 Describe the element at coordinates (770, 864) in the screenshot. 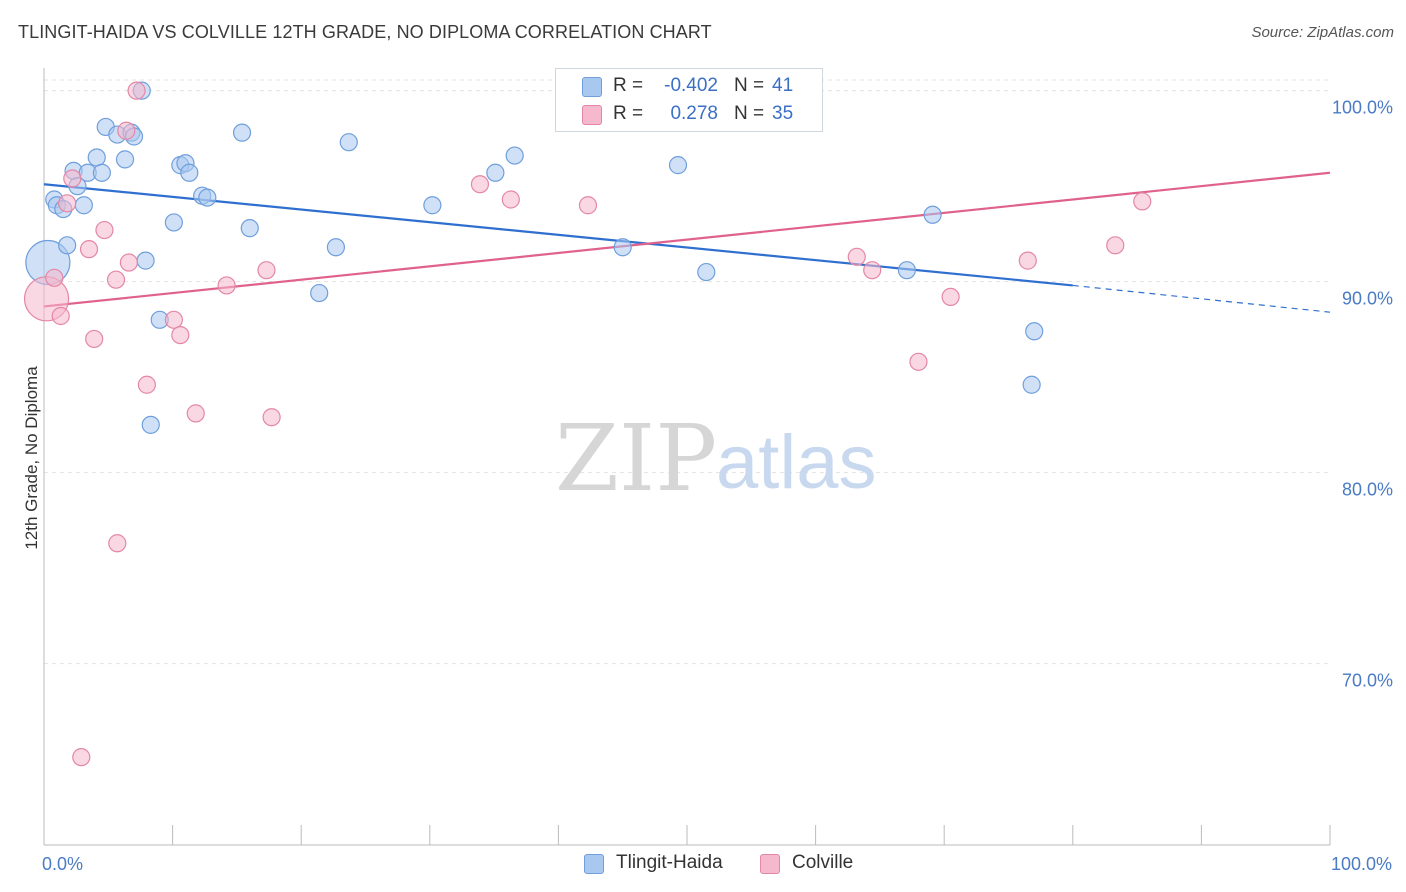

I see `bottom-legend-swatch-colville` at that location.